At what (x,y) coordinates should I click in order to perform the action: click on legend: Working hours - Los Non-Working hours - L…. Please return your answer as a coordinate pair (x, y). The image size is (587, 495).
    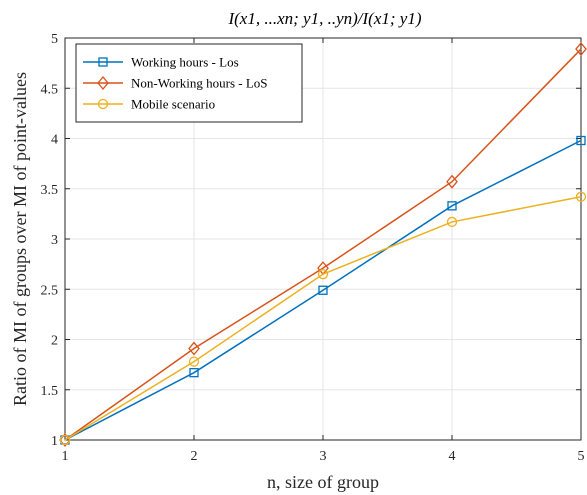
    Looking at the image, I should click on (189, 83).